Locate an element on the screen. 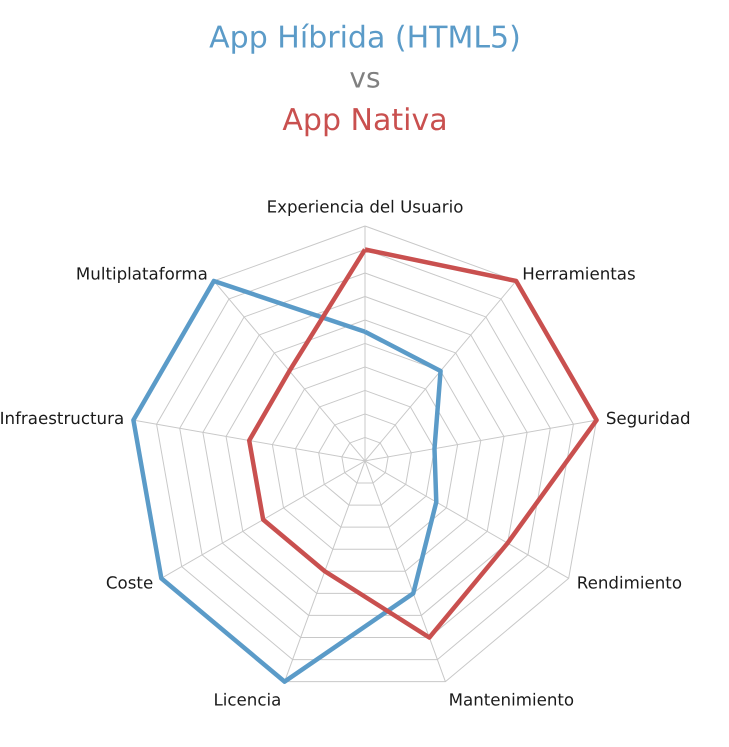 This screenshot has height=747, width=729. spoke-label: Experiencia del Usuario is located at coordinates (365, 207).